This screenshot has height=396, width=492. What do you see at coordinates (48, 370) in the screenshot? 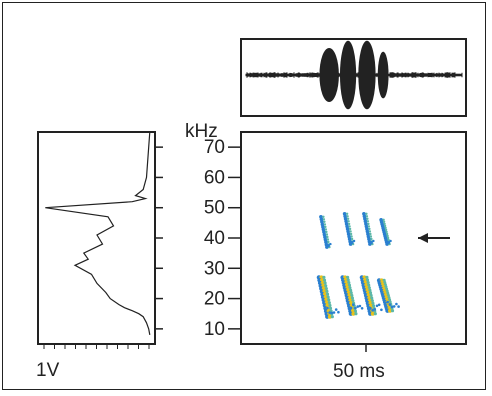
I see `amplitude-scale-label: 1V` at bounding box center [48, 370].